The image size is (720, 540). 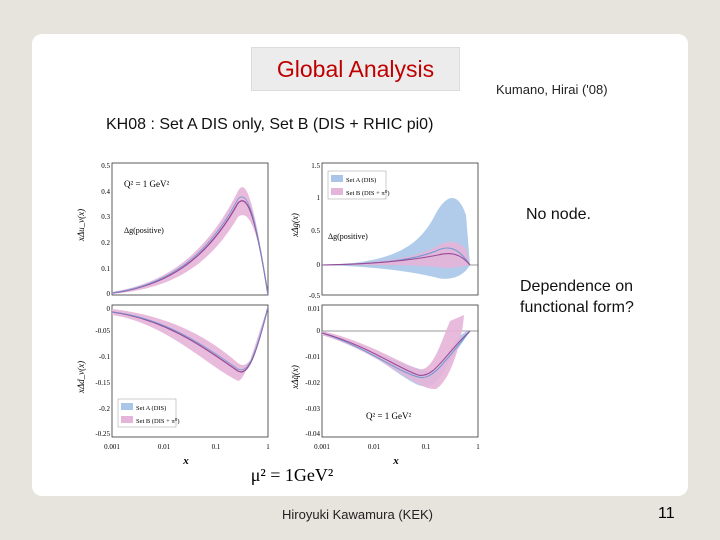 What do you see at coordinates (109, 294) in the screenshot?
I see `p1-tick-5: 0` at bounding box center [109, 294].